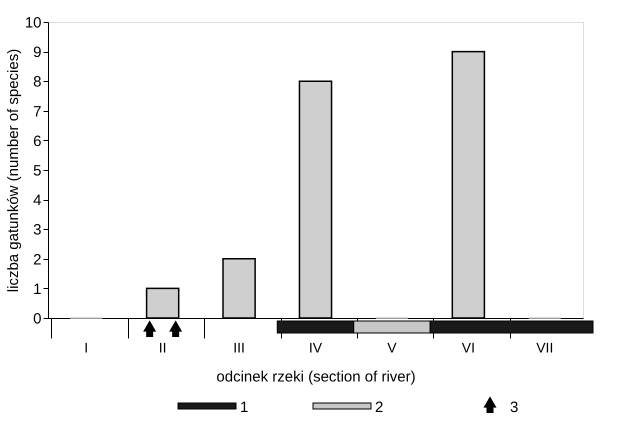 Image resolution: width=629 pixels, height=435 pixels. What do you see at coordinates (379, 407) in the screenshot?
I see `text: 2` at bounding box center [379, 407].